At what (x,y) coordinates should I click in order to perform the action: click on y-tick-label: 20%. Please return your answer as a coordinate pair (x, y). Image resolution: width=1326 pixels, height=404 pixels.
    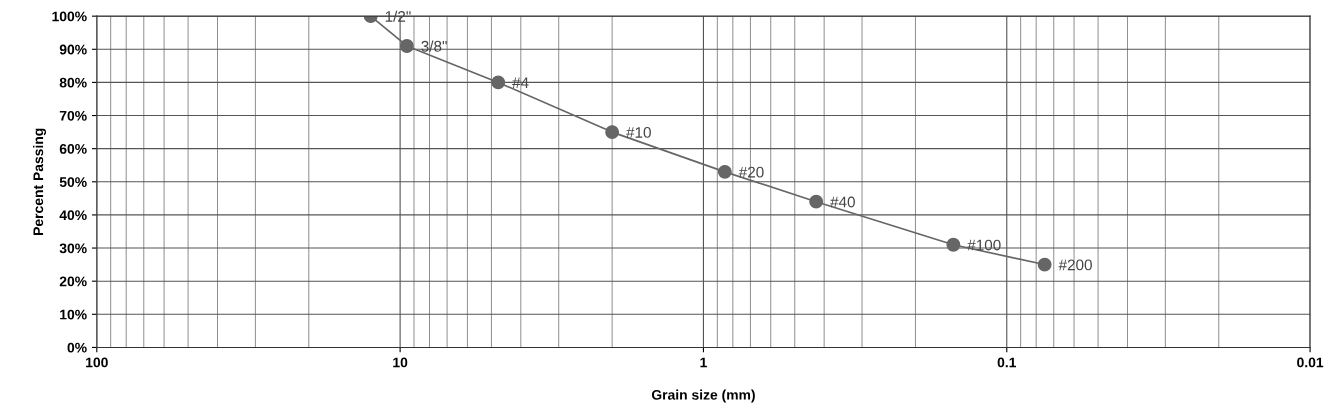
    Looking at the image, I should click on (73, 281).